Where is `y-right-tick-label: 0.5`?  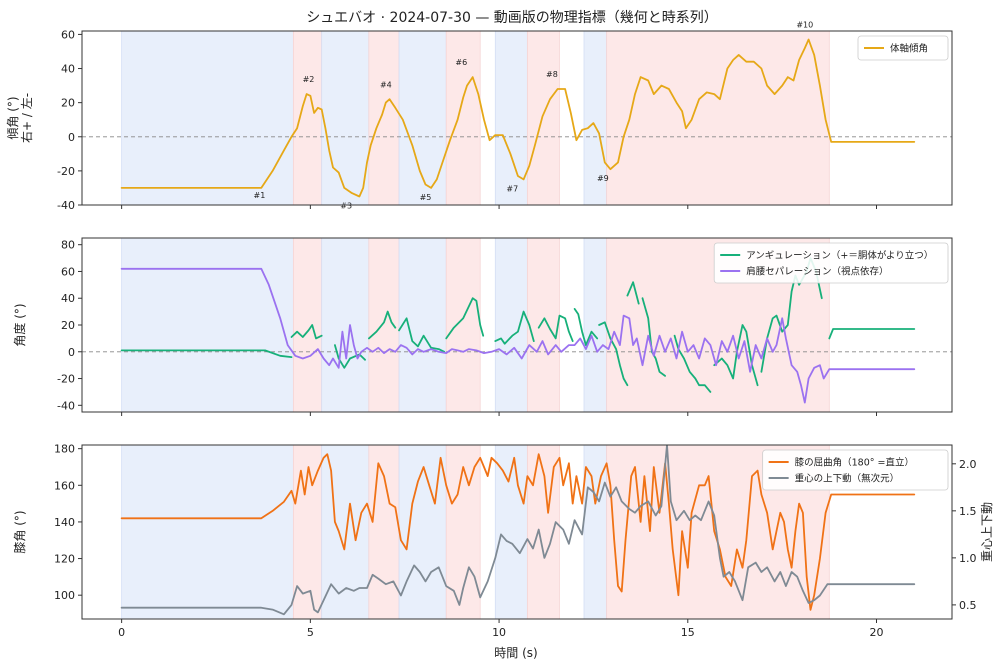 y-right-tick-label: 0.5 is located at coordinates (968, 605).